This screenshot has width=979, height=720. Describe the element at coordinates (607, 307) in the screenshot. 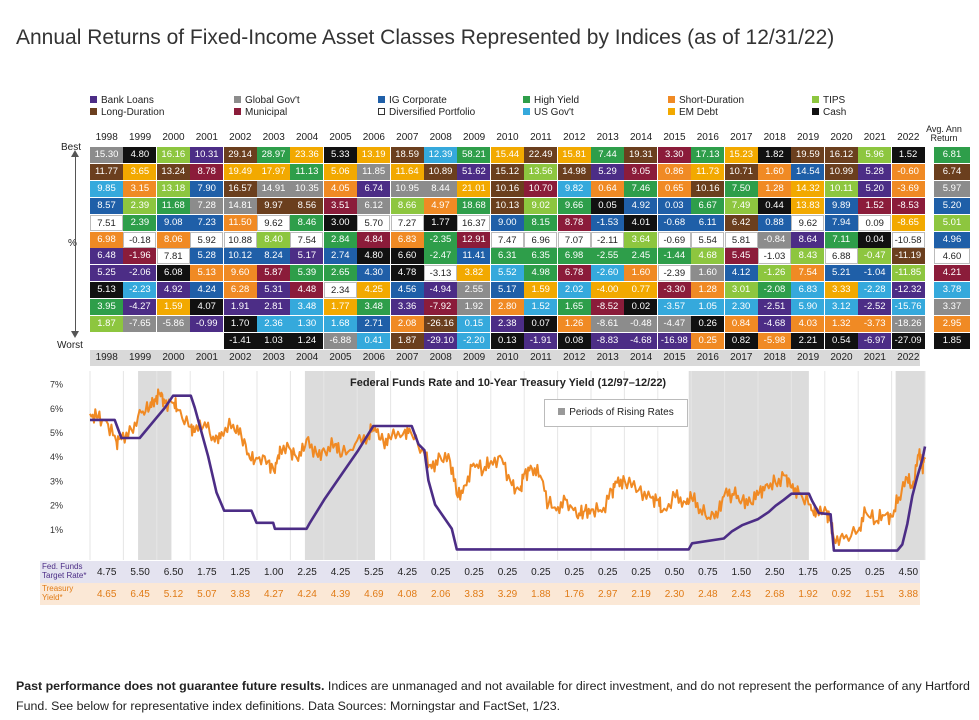

I see `table-cell: -8.52` at that location.